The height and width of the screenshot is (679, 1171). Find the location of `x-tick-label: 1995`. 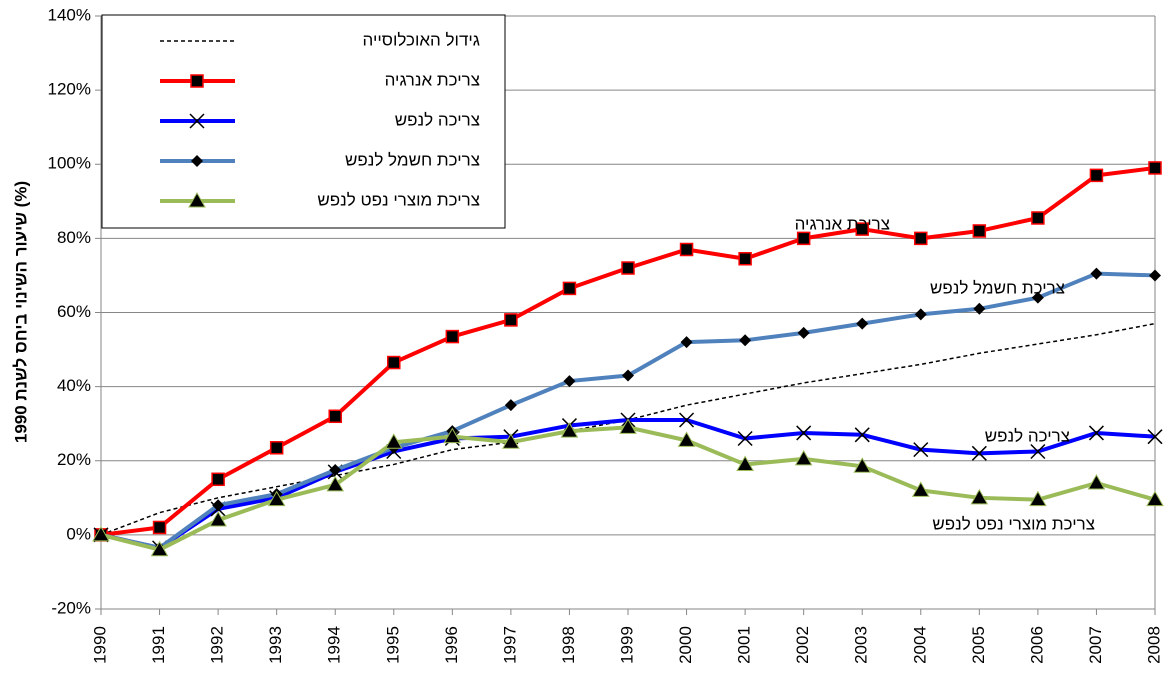

x-tick-label: 1995 is located at coordinates (392, 645).